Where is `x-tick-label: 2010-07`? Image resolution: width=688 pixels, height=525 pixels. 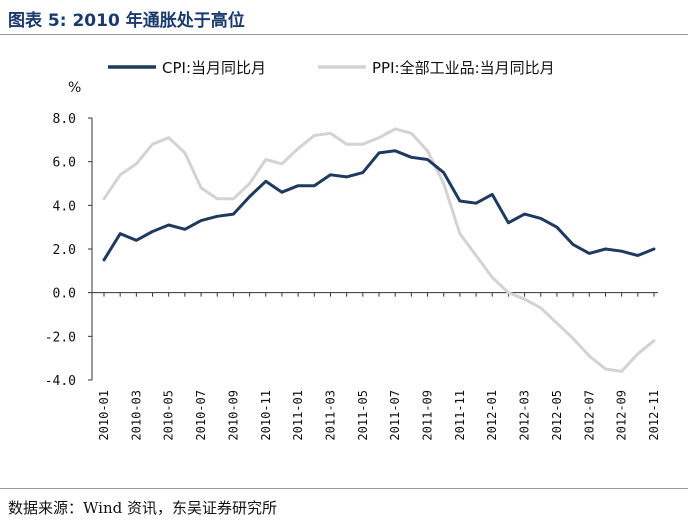
x-tick-label: 2010-07 is located at coordinates (201, 415).